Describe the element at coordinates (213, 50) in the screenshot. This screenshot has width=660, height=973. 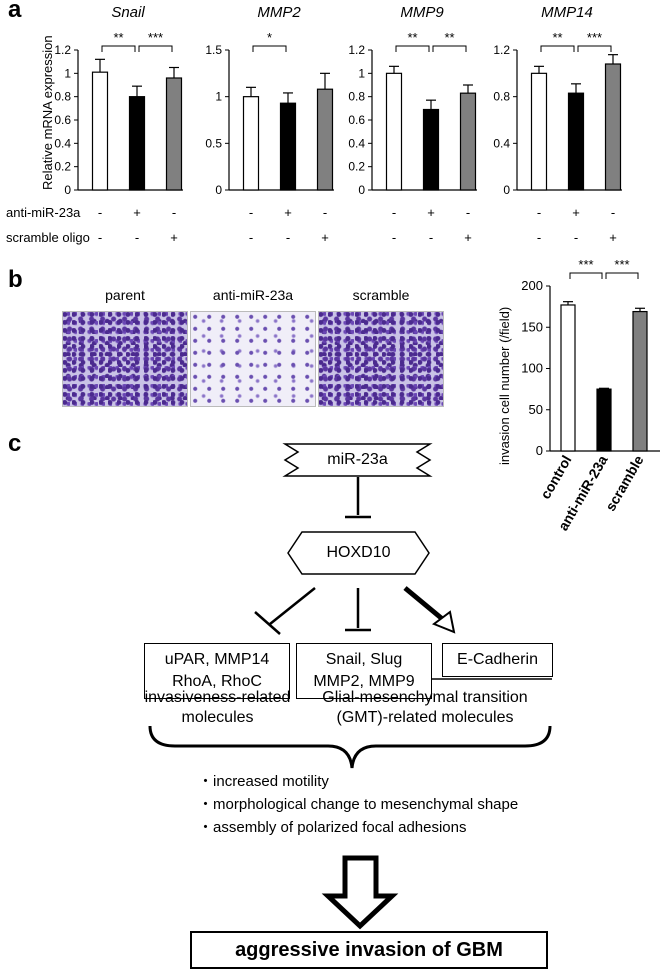
I see `y-tick-label-mmp2: 1.5` at that location.